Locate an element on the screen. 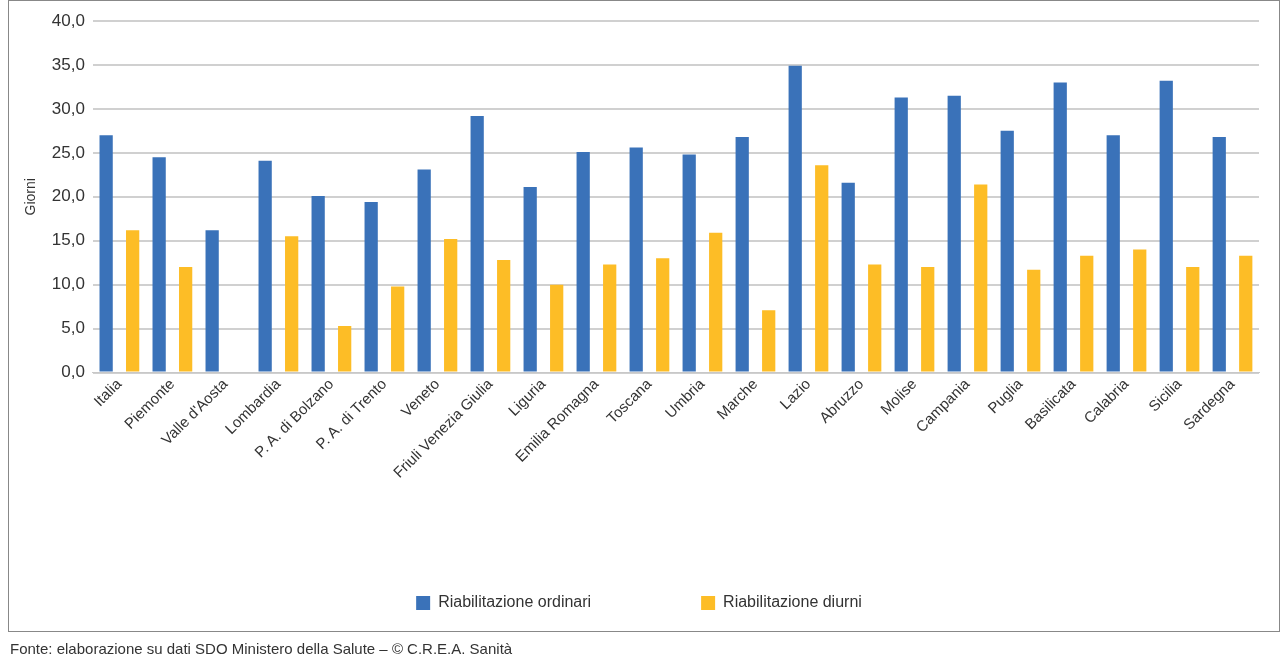 This screenshot has height=665, width=1282. y-tick-label: 15,0 is located at coordinates (68, 240).